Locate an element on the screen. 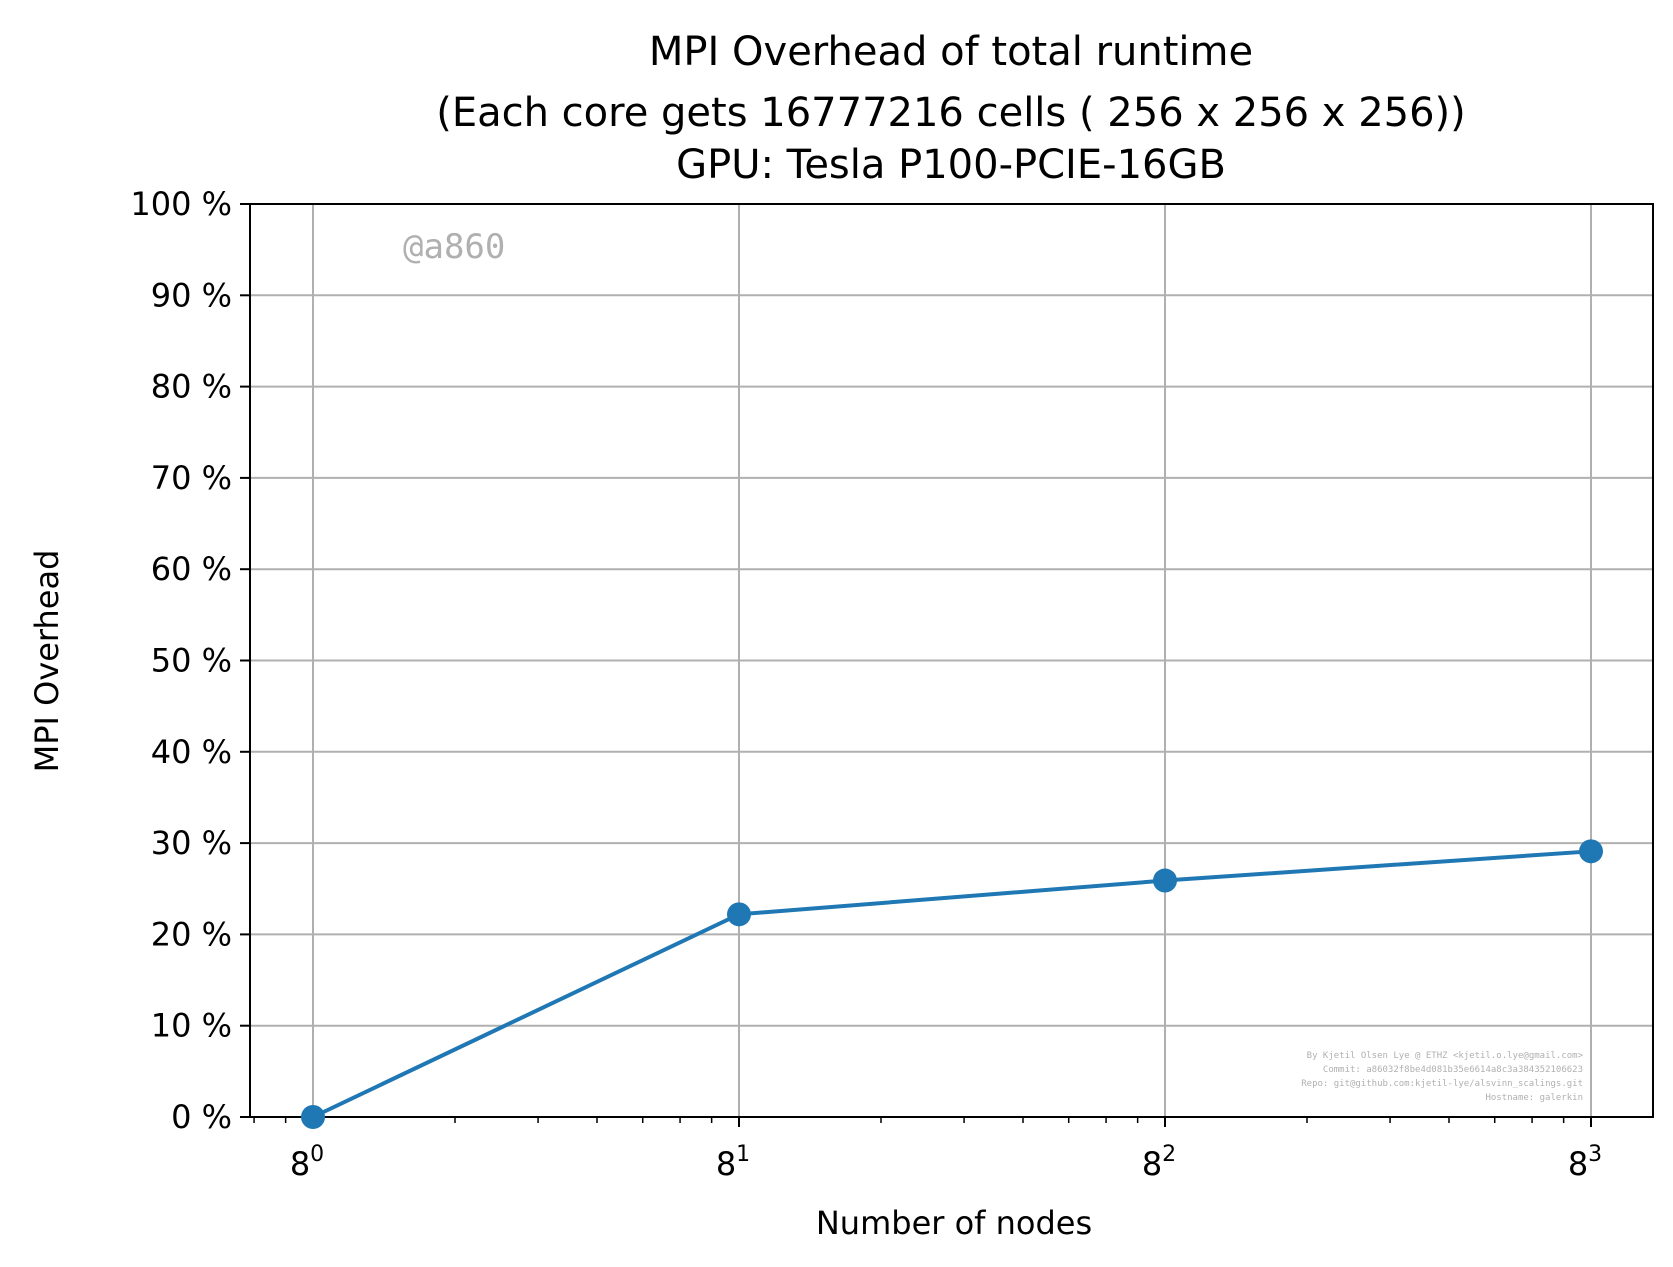 The image size is (1673, 1267). watermark-text: @a860 is located at coordinates (454, 247).